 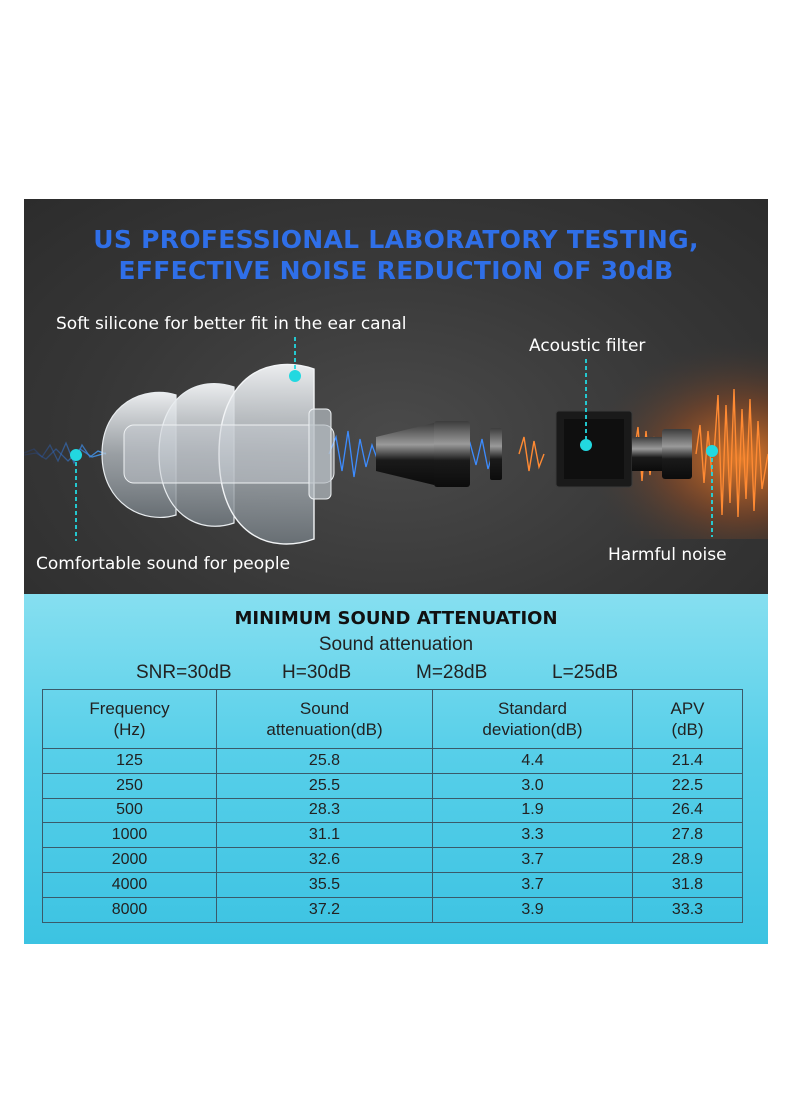 I want to click on header-sound-attenuation: Sound attenuation(dB), so click(x=324, y=719).